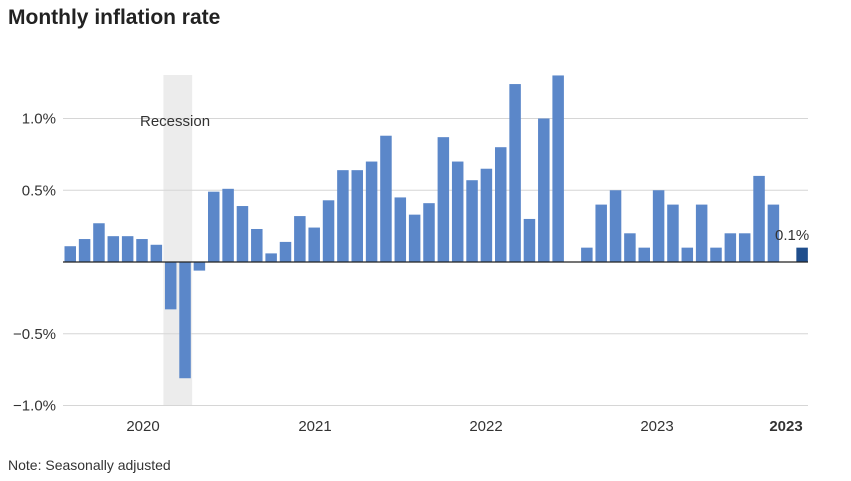 The height and width of the screenshot is (481, 851). Describe the element at coordinates (792, 235) in the screenshot. I see `latest-value-label: 0.1%` at that location.